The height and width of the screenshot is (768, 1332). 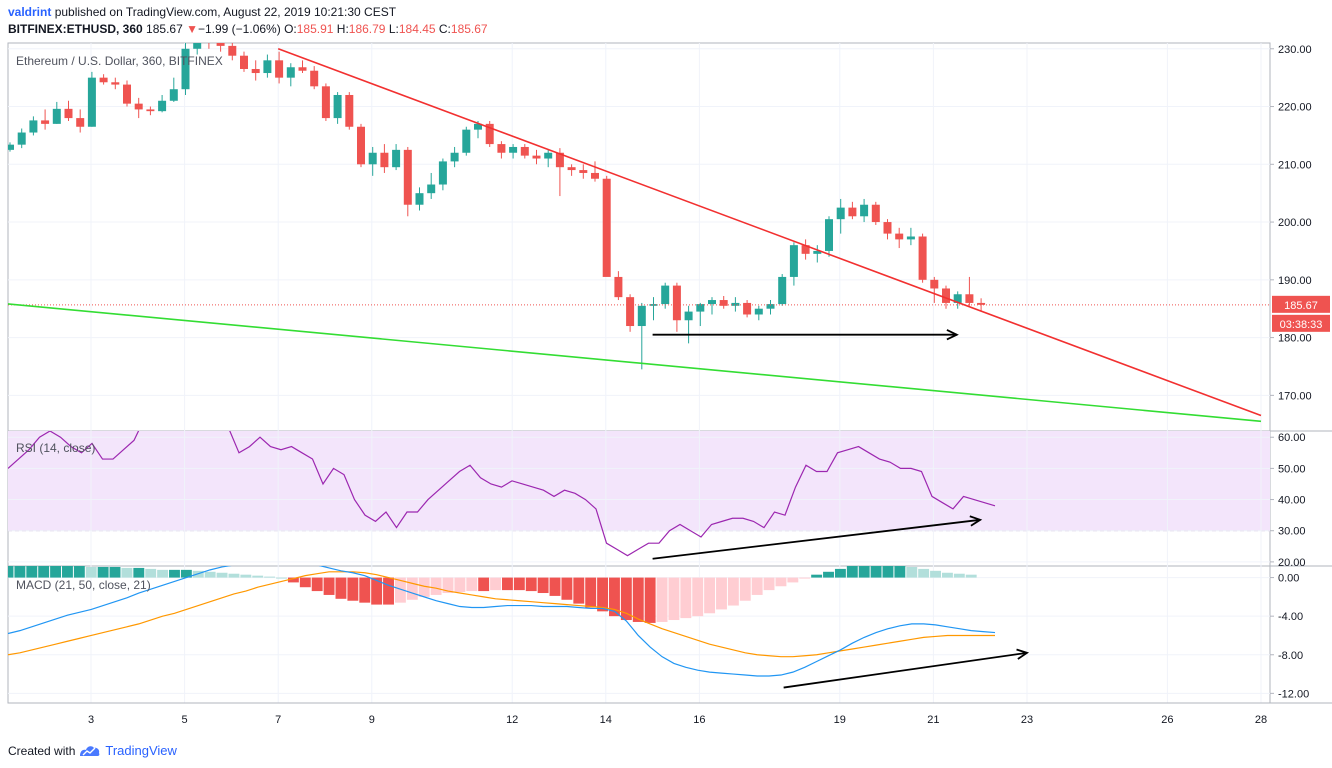 What do you see at coordinates (1288, 579) in the screenshot?
I see `macd-tick-label: 0.00` at bounding box center [1288, 579].